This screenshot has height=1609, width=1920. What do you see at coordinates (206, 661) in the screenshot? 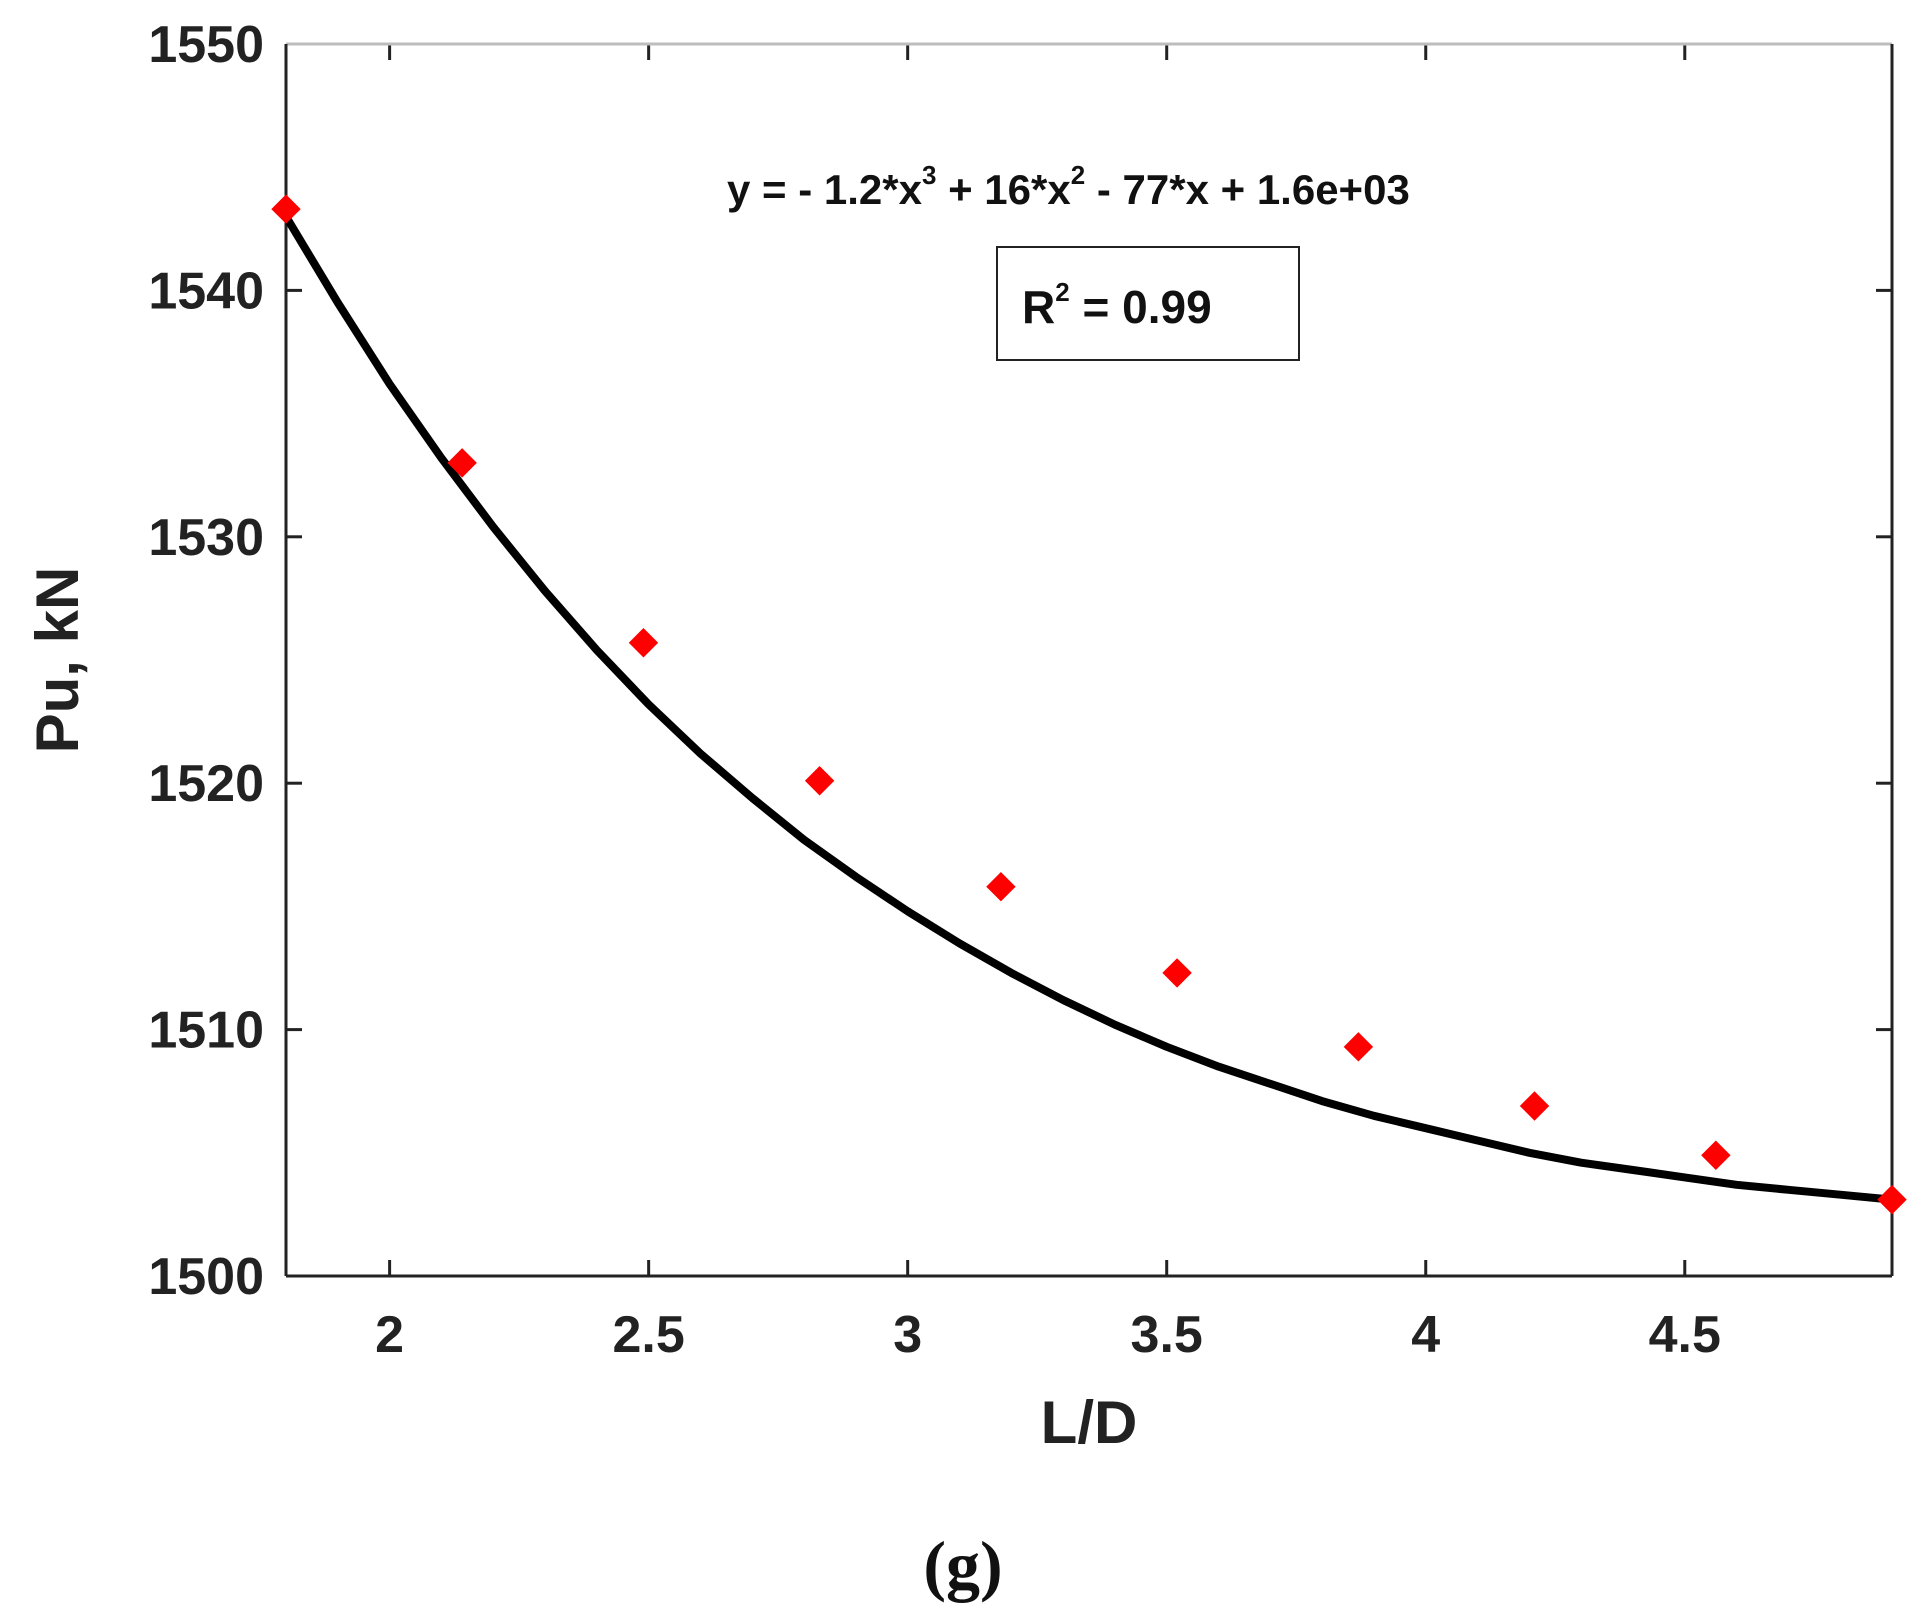
I see `y-tick-labels: 1500 1510 1520 1530 1540 1550` at bounding box center [206, 661].